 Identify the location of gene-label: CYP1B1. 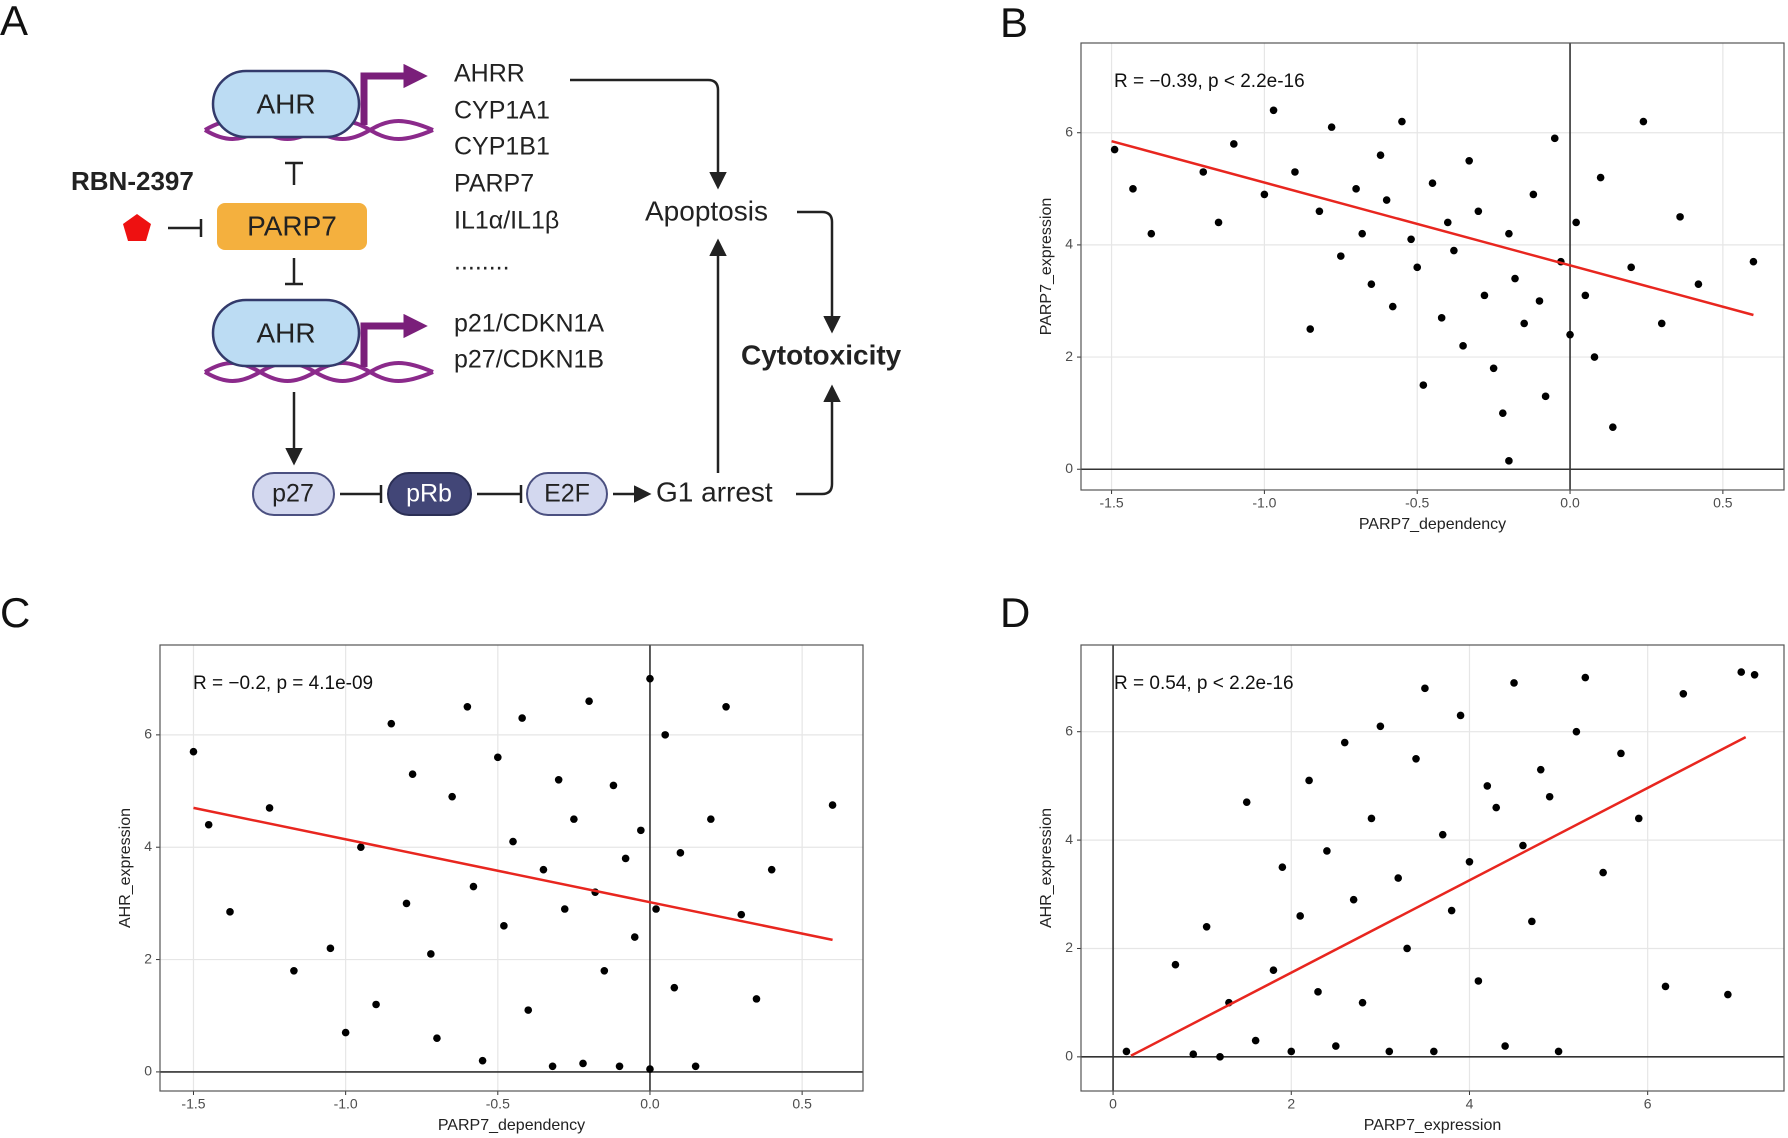
(502, 147).